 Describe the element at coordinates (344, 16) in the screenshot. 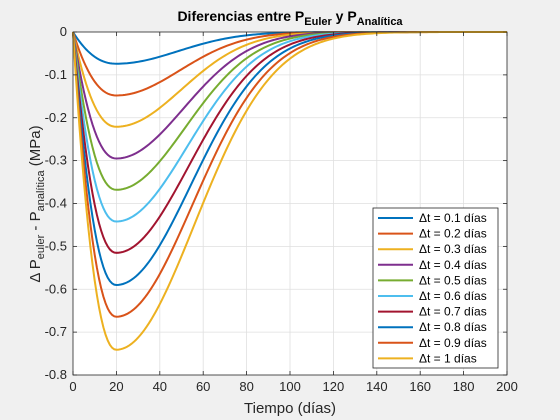

I see `title-mid: y P` at that location.